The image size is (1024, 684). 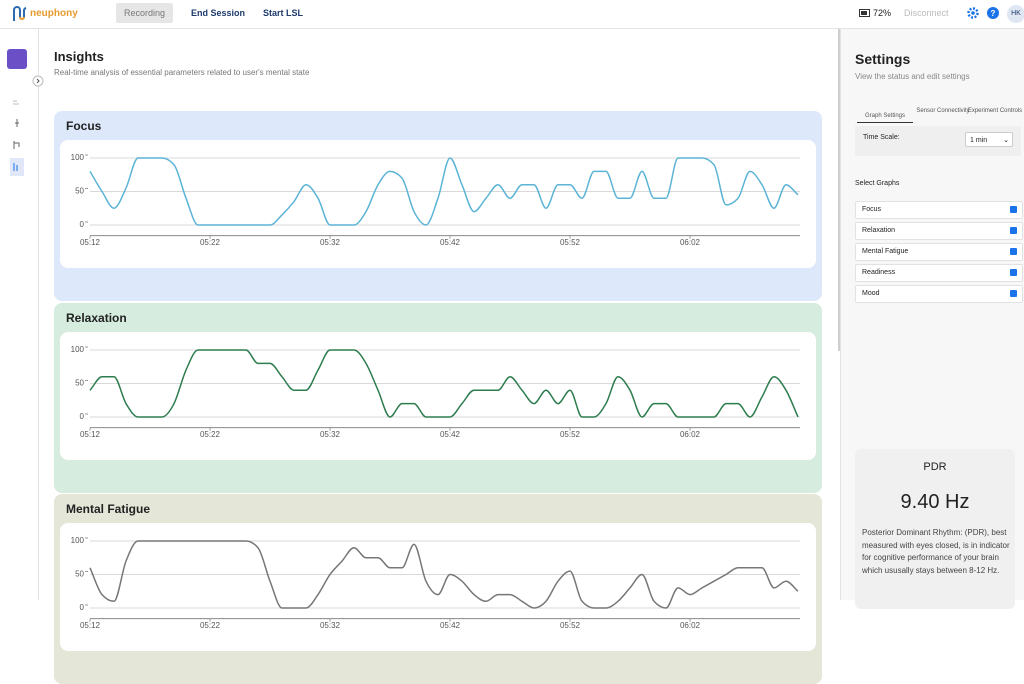 What do you see at coordinates (939, 231) in the screenshot?
I see `graph-option: Relaxation` at bounding box center [939, 231].